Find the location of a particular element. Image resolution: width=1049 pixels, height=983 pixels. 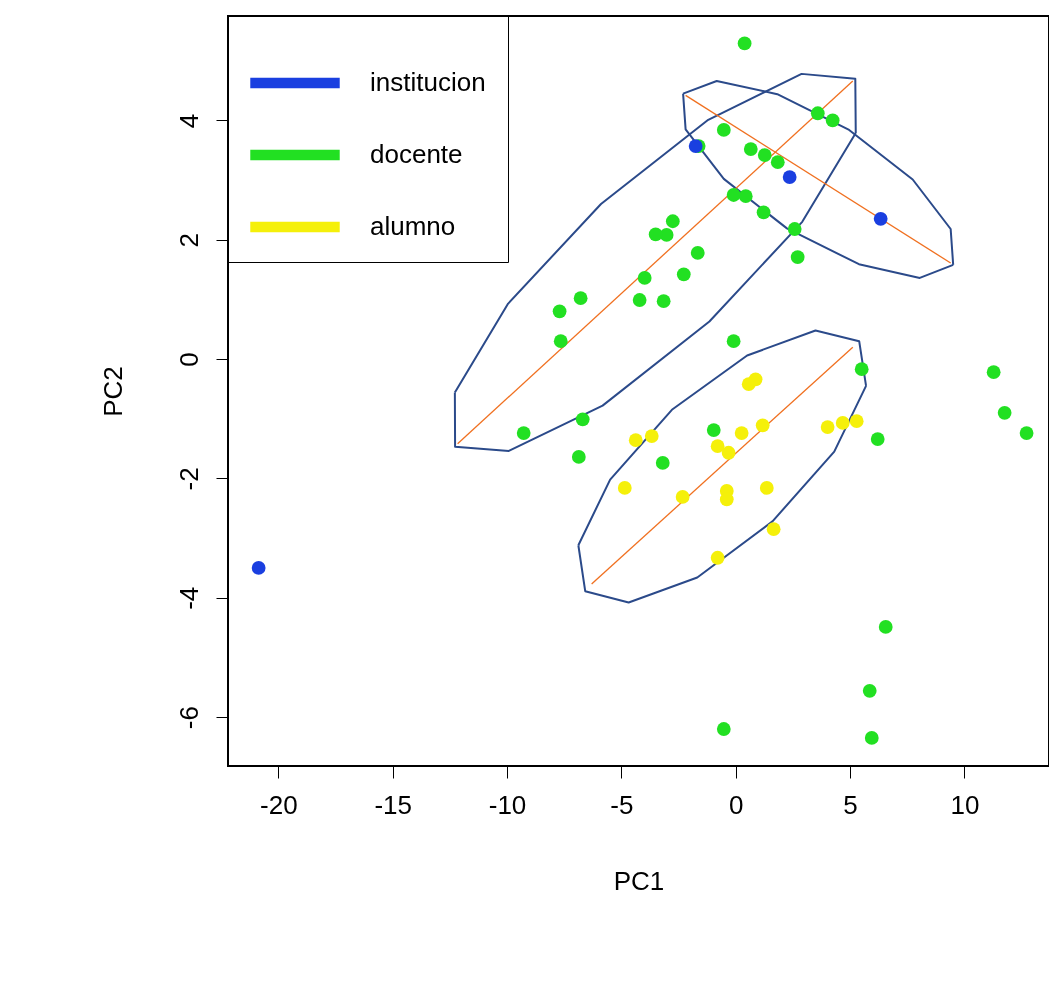

legend-label: institucion is located at coordinates (428, 82).